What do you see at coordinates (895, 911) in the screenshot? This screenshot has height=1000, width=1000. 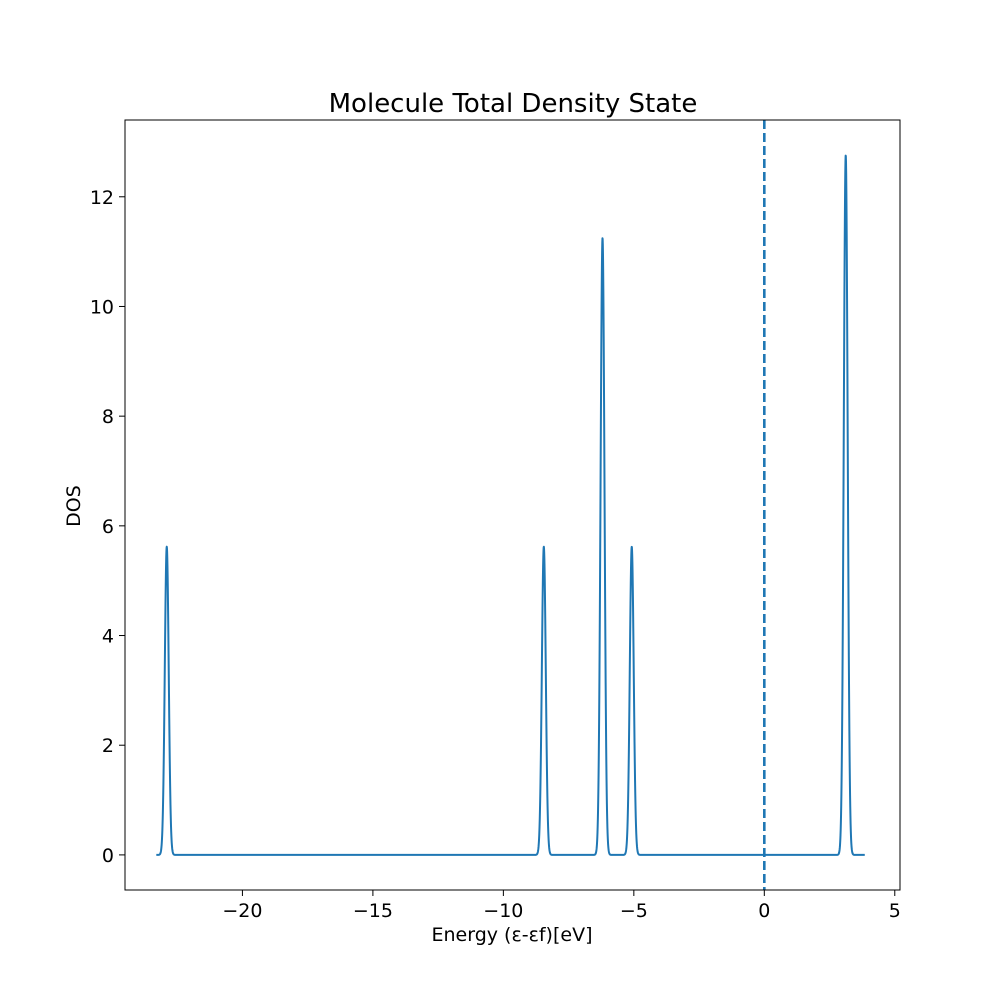 I see `x-tick-label: 5` at bounding box center [895, 911].